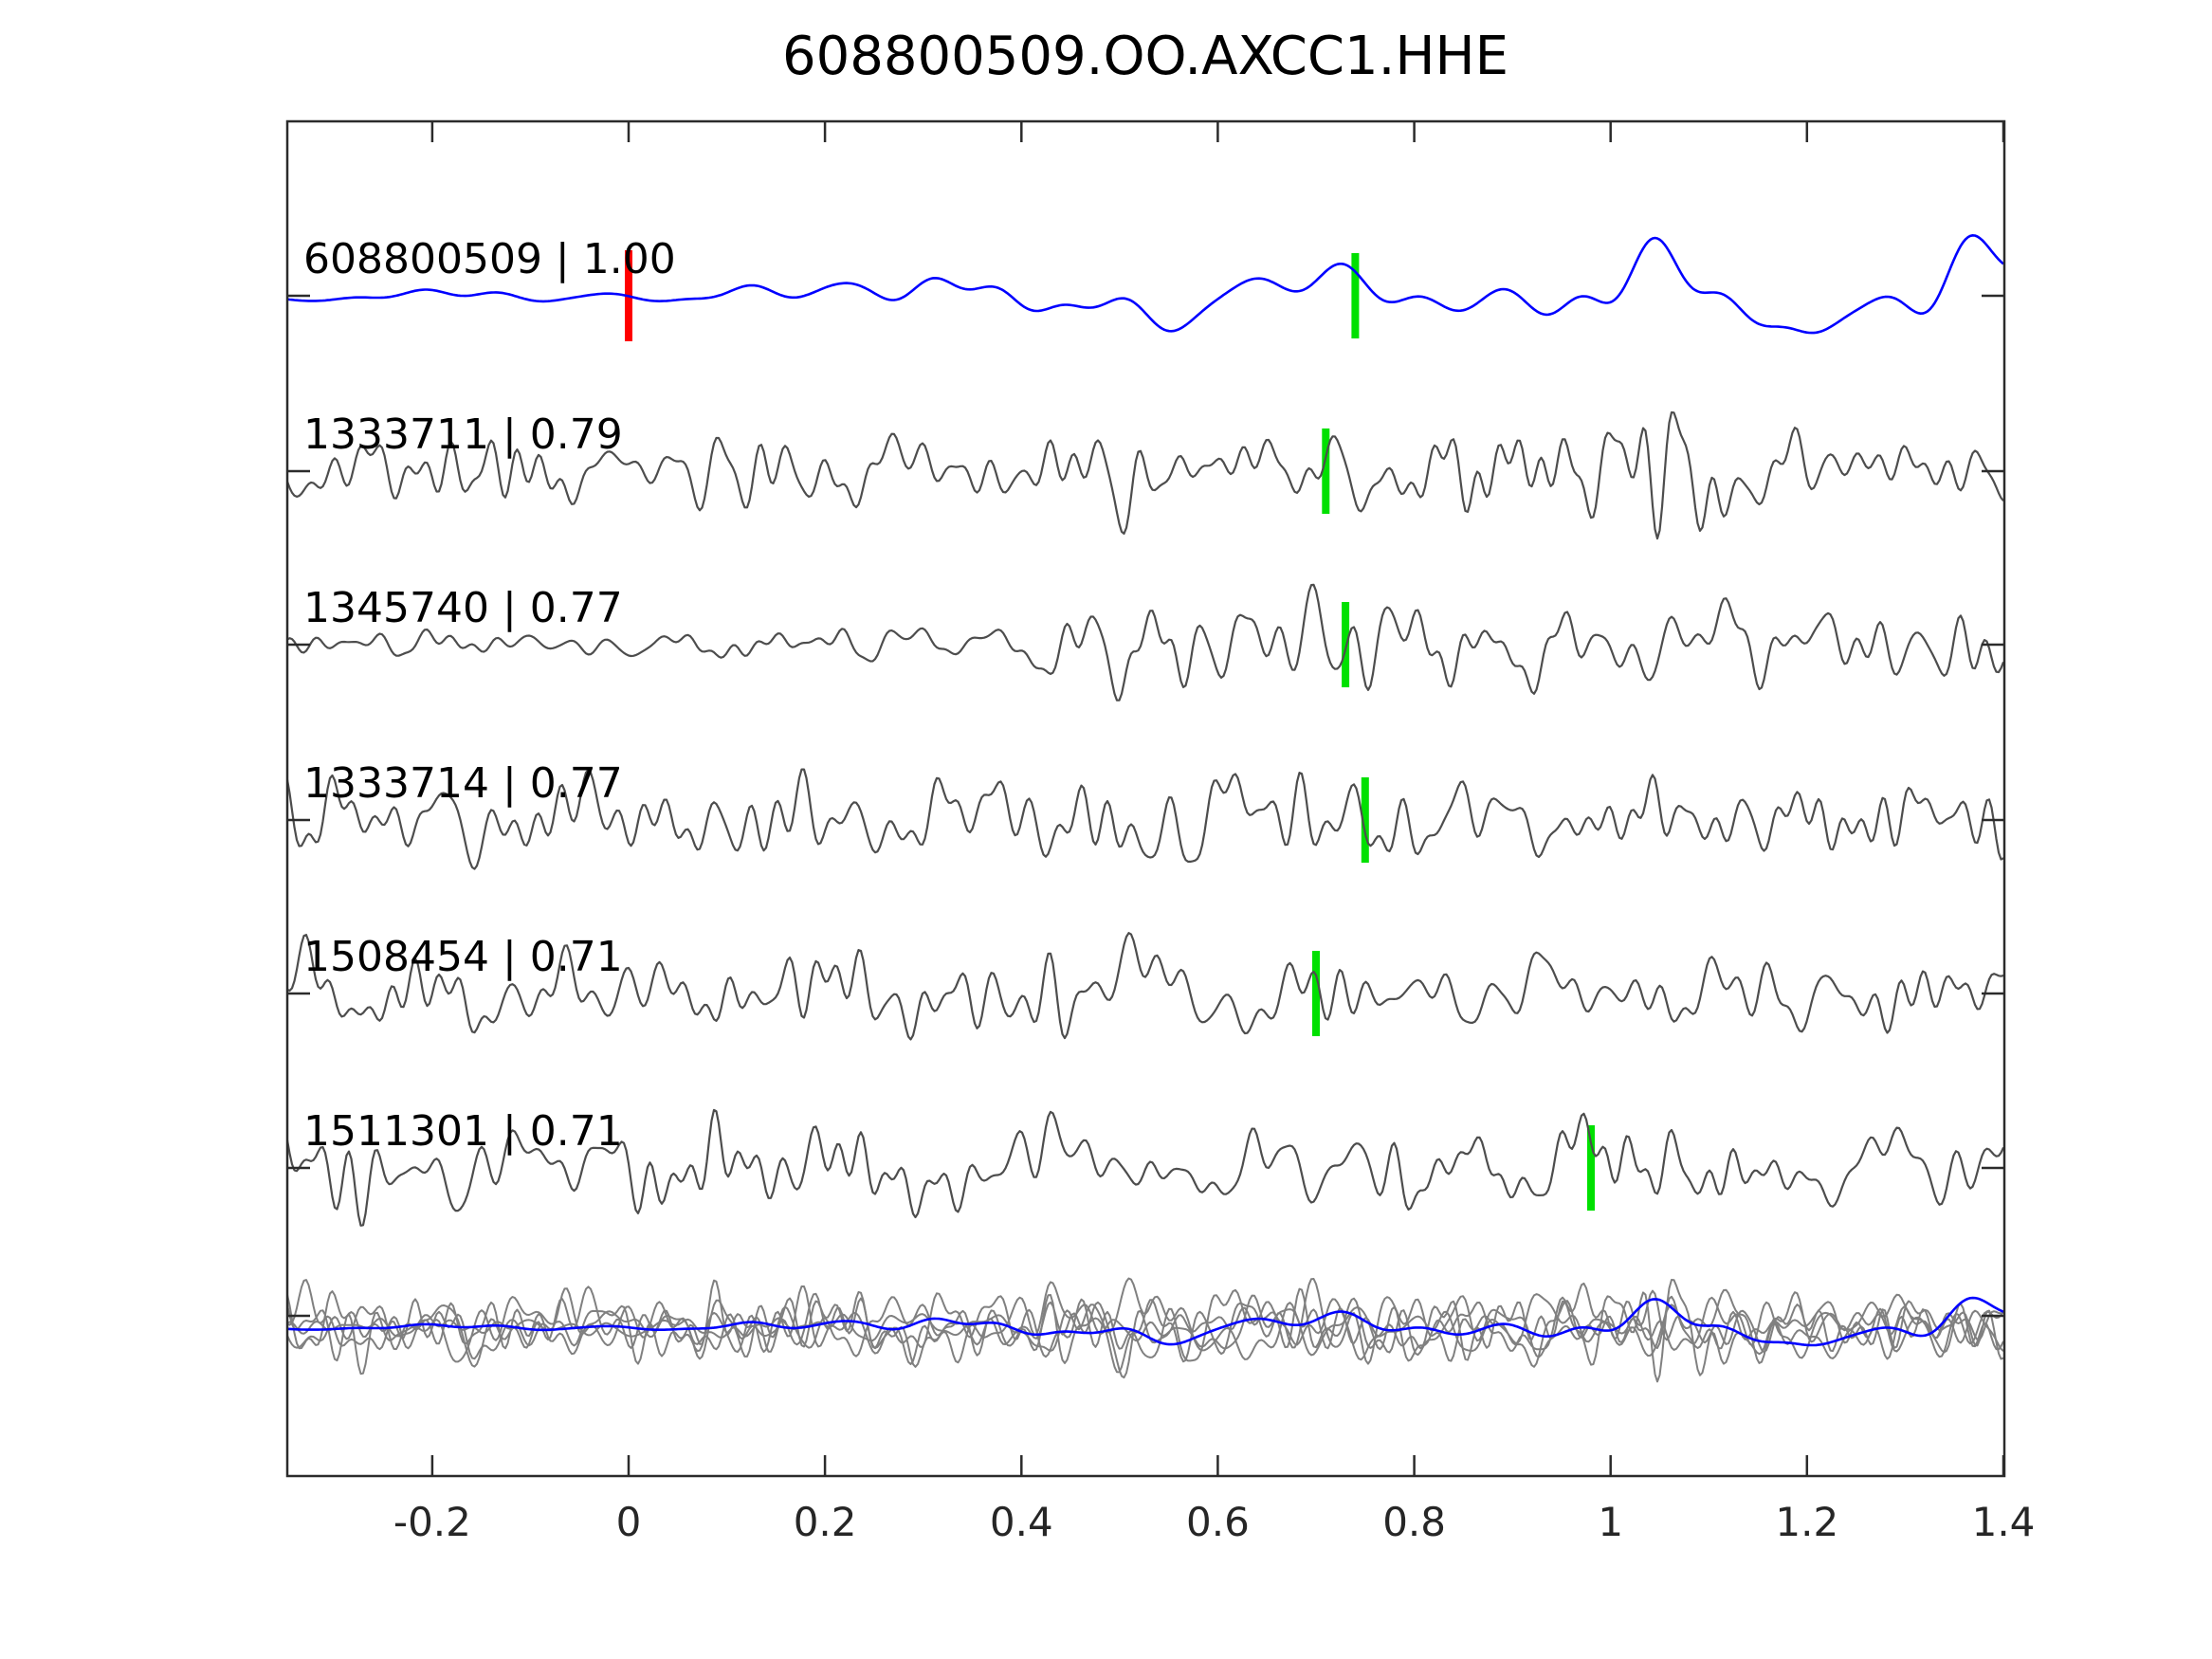  I want to click on trace-label-1345740: 1345740 | 0.77, so click(463, 608).